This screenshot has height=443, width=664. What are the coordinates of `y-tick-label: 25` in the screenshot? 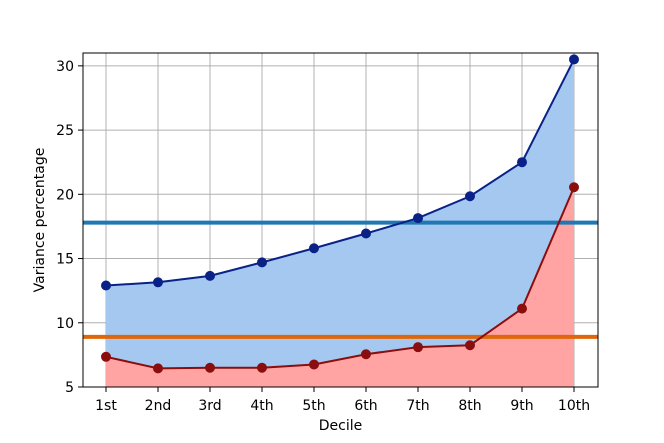 It's located at (65, 131).